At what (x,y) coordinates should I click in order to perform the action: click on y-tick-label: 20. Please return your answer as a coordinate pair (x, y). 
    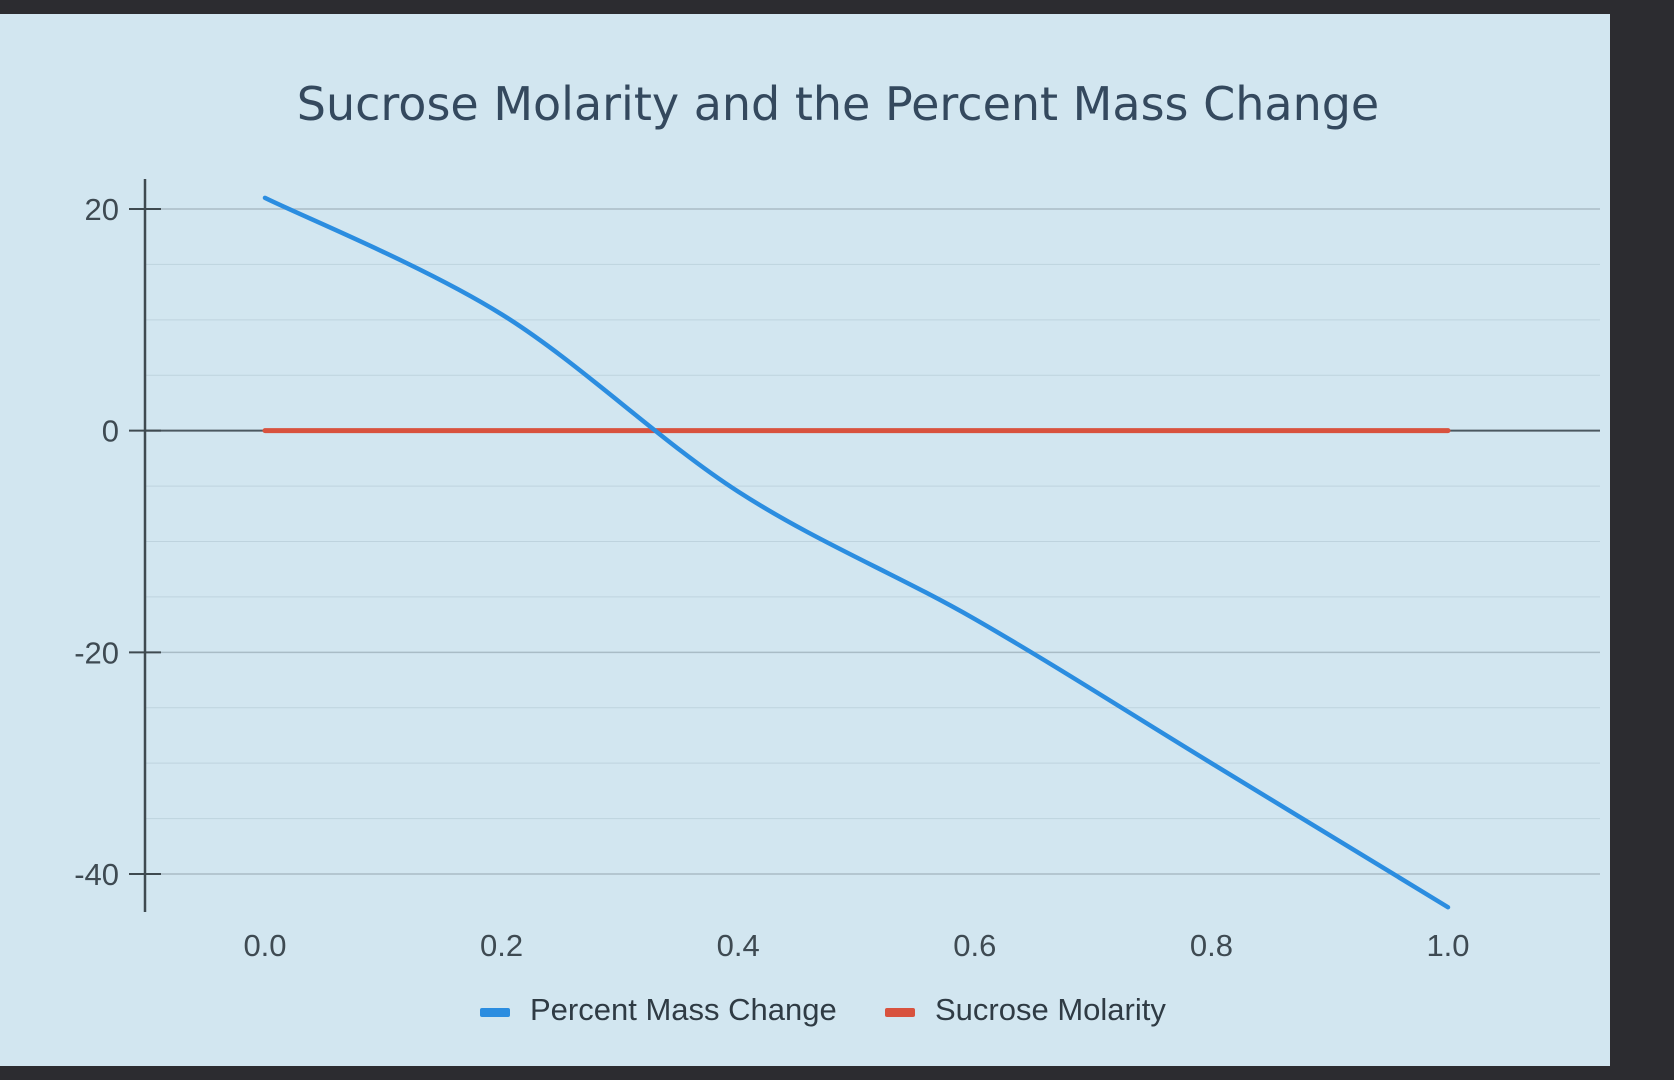
    Looking at the image, I should click on (102, 209).